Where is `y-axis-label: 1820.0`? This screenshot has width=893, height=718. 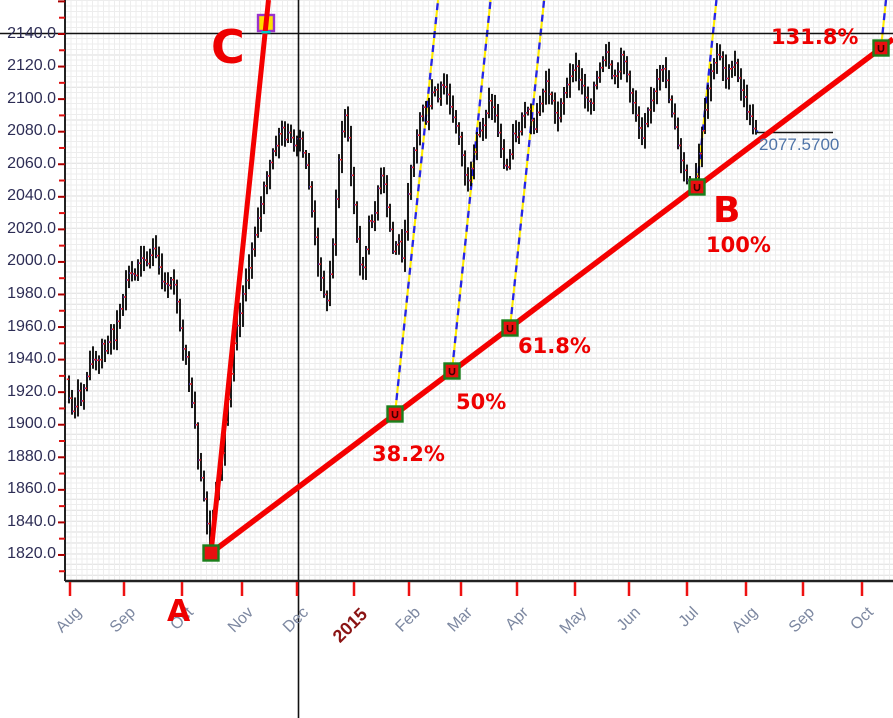 y-axis-label: 1820.0 is located at coordinates (31, 554).